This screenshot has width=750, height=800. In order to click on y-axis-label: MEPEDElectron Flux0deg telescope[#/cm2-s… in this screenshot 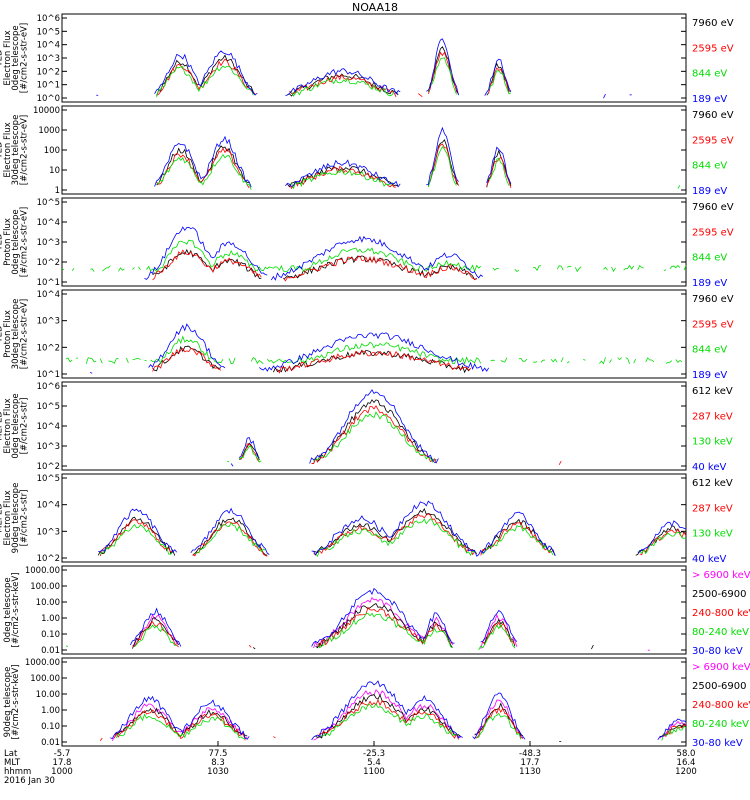, I will do `click(15, 425)`.